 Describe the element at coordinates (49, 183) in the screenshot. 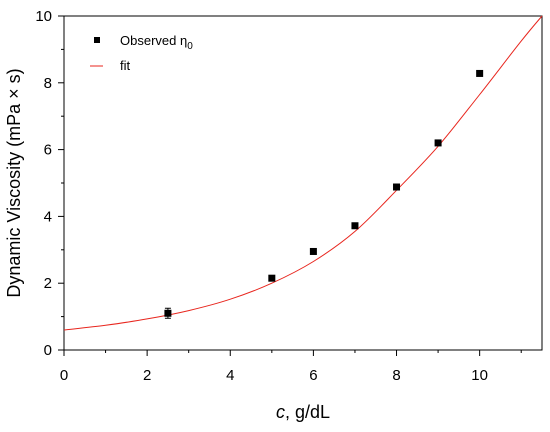

I see `y-axis: 0 2 4 6 8 10` at that location.